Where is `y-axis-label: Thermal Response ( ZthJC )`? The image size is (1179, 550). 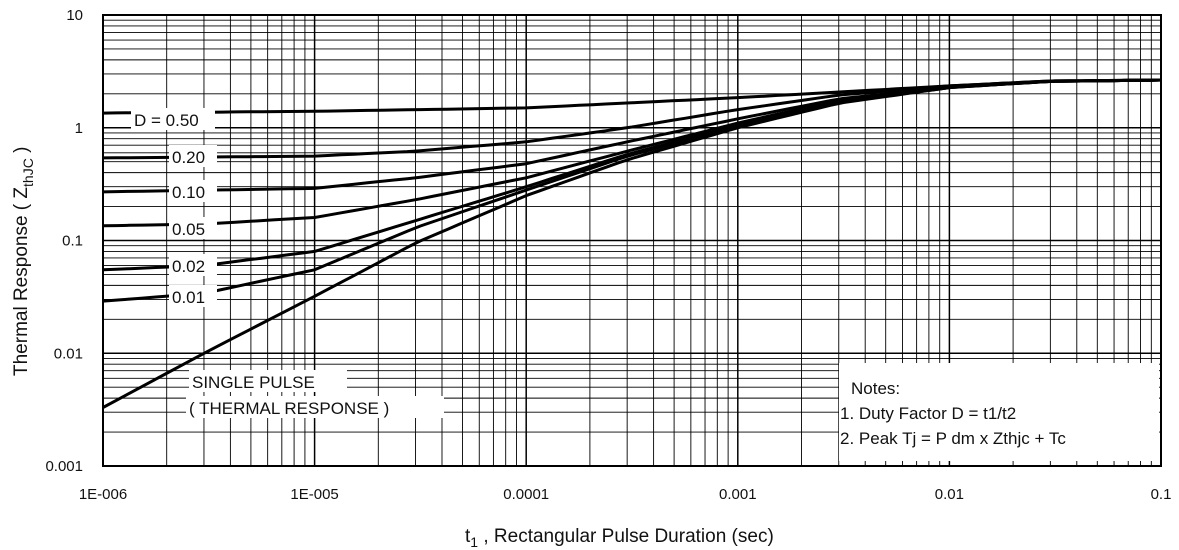
y-axis-label: Thermal Response ( ZthJC ) is located at coordinates (23, 261).